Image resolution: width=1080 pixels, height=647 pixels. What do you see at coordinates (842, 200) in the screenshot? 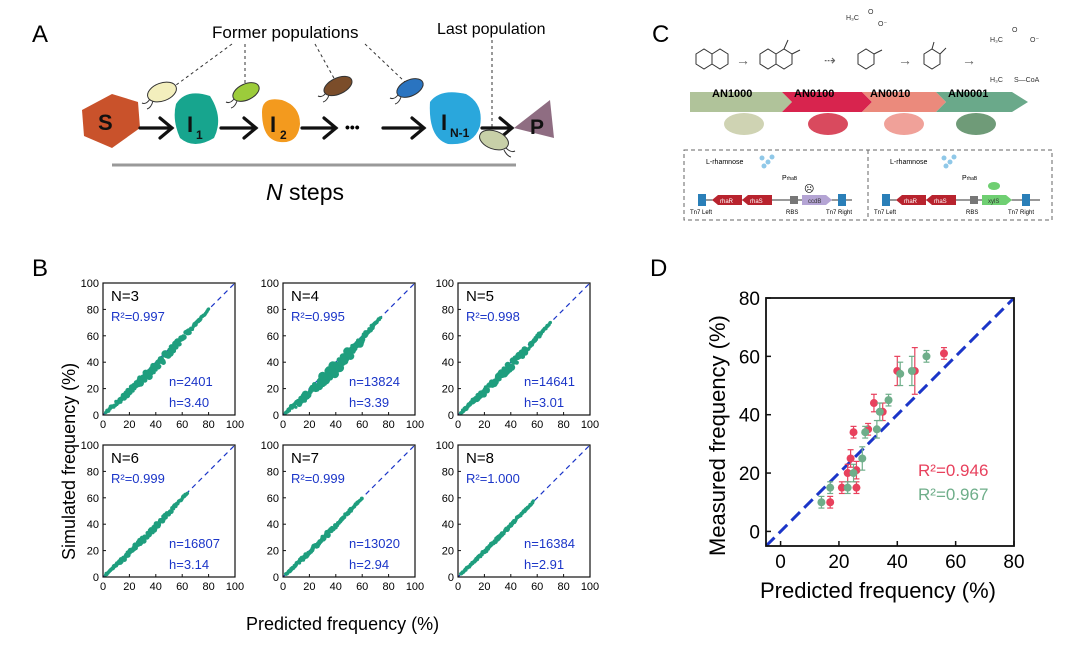
I see `tn7-right-block` at bounding box center [842, 200].